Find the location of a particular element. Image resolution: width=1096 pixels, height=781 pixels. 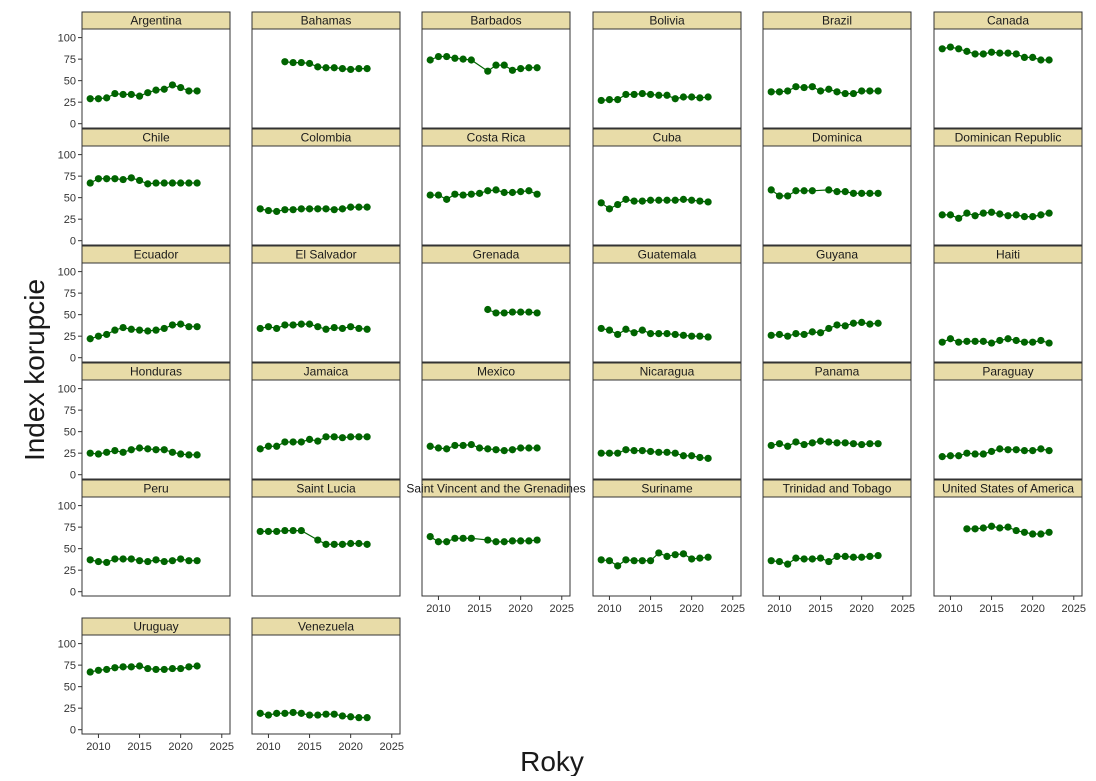

panel-title: Colombia is located at coordinates (326, 138).